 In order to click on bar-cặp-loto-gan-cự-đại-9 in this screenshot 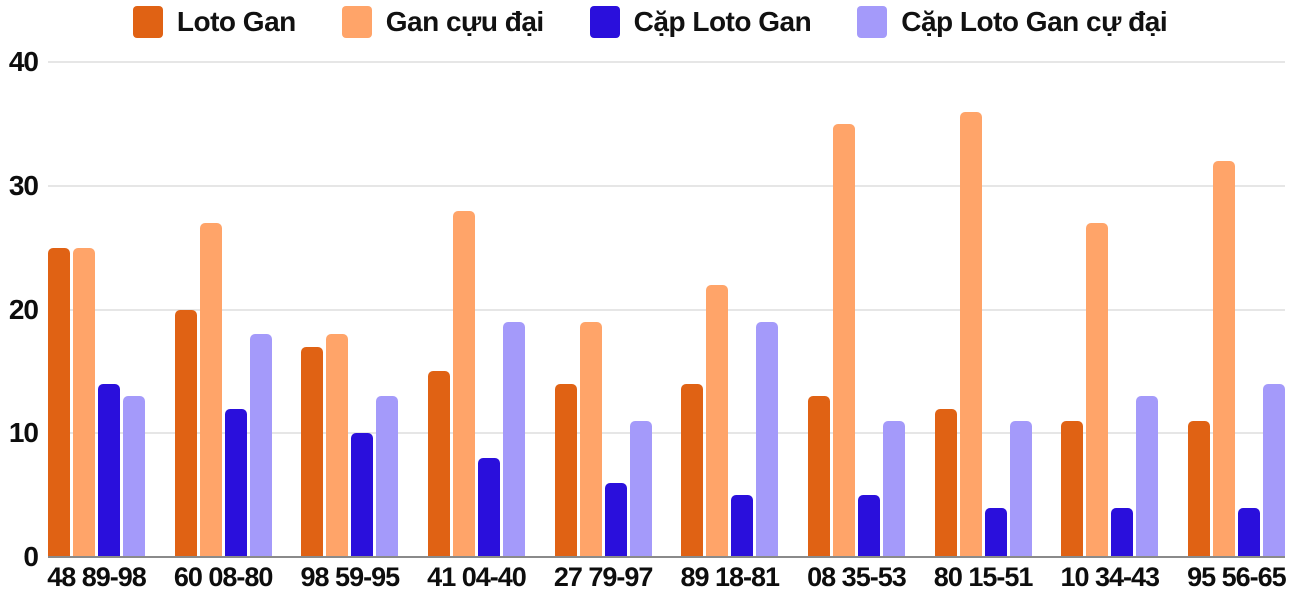, I will do `click(1273, 470)`.